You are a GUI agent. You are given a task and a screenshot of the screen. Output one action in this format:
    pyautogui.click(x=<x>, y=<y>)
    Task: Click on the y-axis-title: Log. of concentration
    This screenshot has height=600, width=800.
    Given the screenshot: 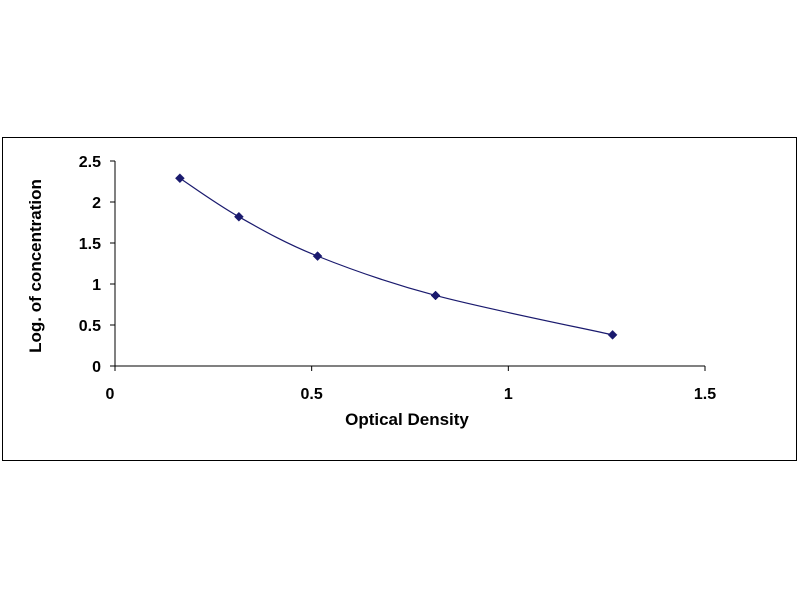 What is the action you would take?
    pyautogui.click(x=35, y=266)
    